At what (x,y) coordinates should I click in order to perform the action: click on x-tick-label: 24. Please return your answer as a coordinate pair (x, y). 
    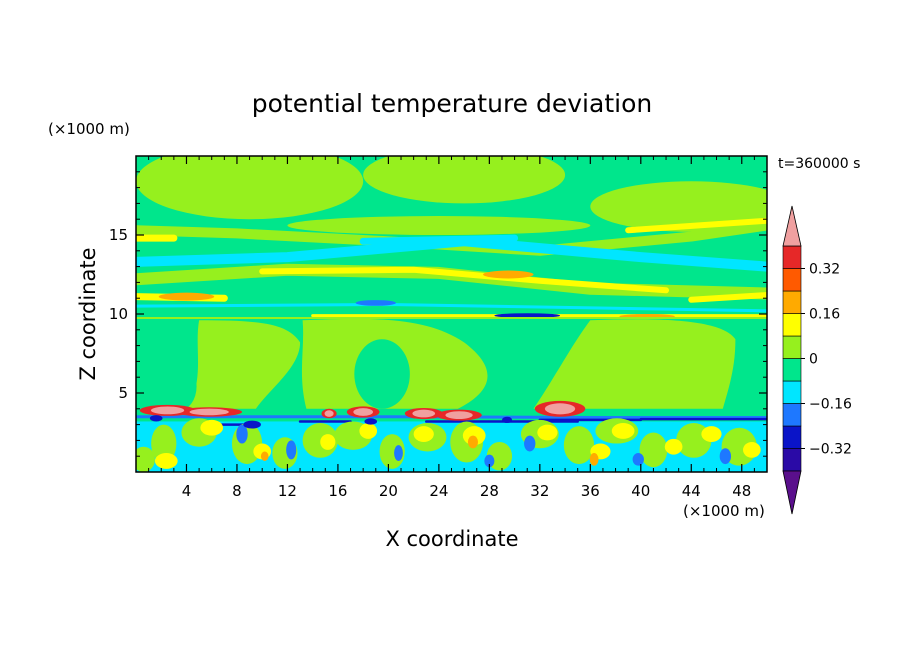
    Looking at the image, I should click on (438, 491).